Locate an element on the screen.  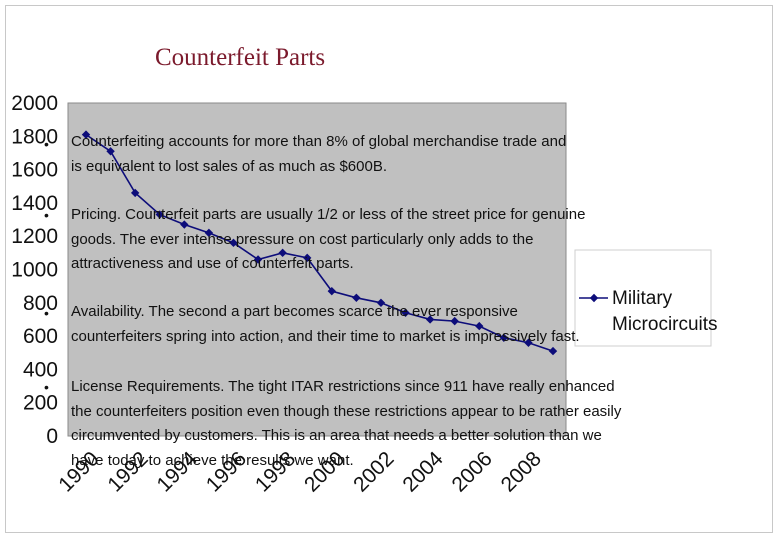
legend-label: Military Microcircuits is located at coordinates (665, 311).